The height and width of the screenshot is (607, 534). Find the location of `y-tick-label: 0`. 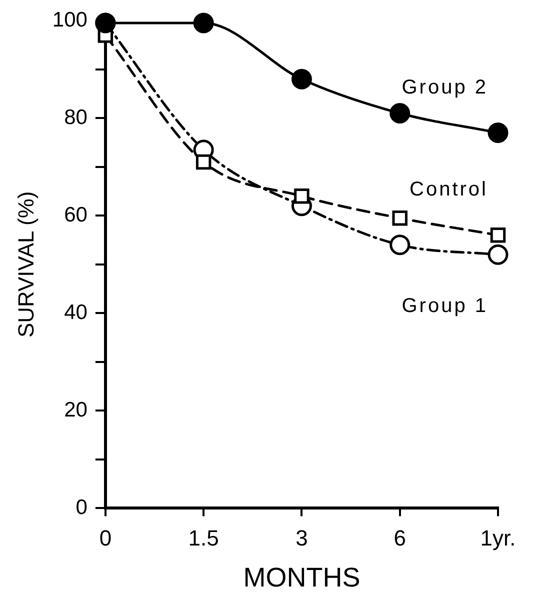

y-tick-label: 0 is located at coordinates (82, 507).